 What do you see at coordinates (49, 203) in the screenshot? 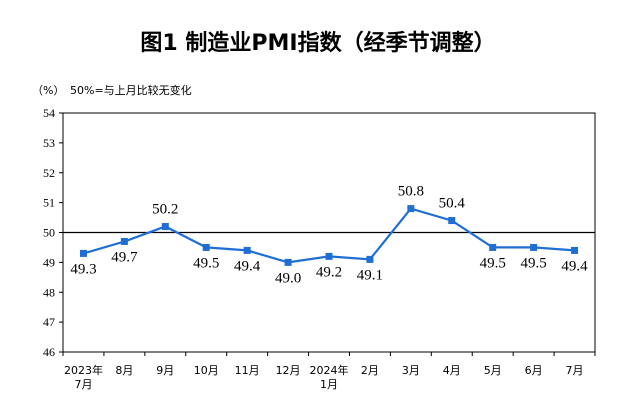
I see `y-tick-label: 51` at bounding box center [49, 203].